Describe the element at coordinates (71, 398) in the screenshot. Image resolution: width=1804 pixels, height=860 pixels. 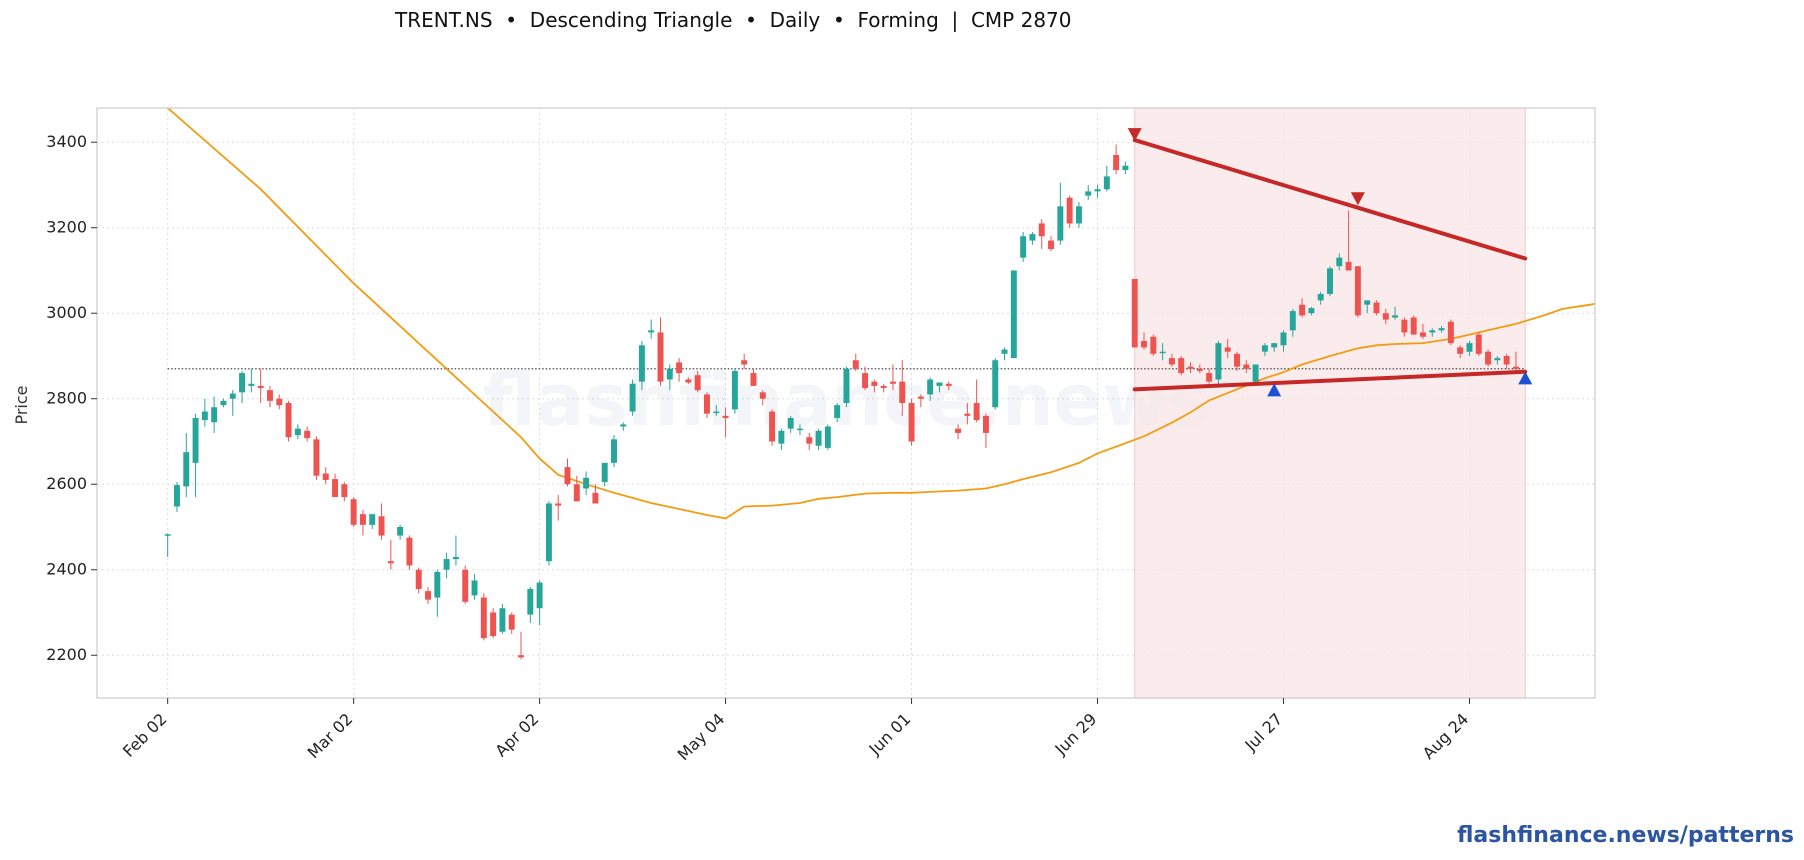
I see `y-axis: 2200 2400 2600 2800 3000 3200 3400` at that location.